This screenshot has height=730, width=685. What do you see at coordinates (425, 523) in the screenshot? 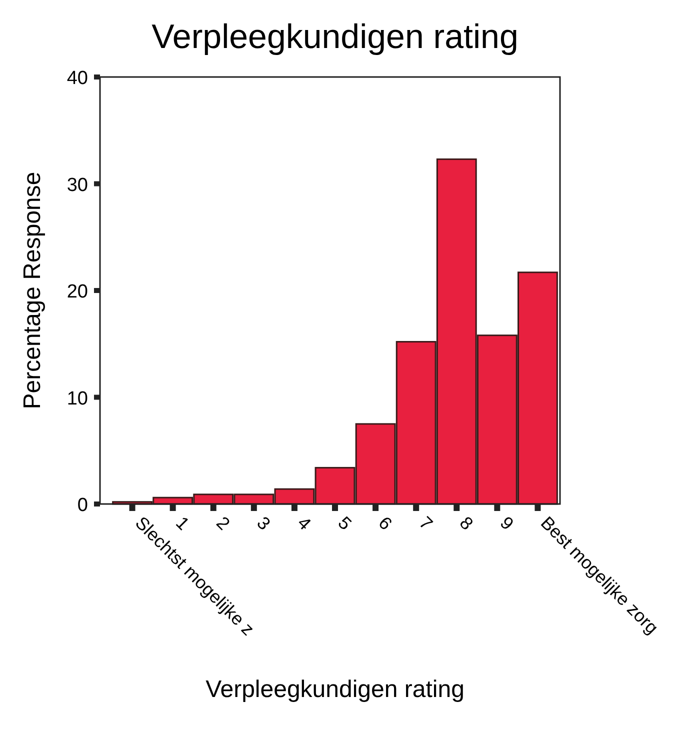
I see `x-tick-label: 7` at bounding box center [425, 523].